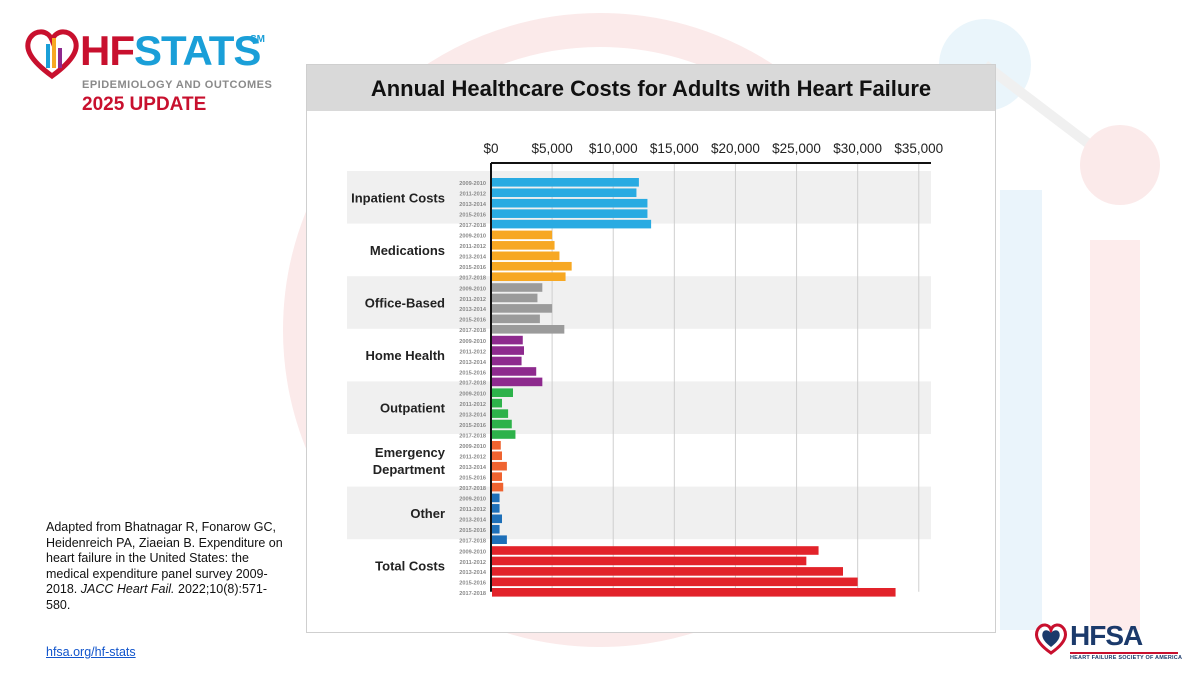  What do you see at coordinates (407, 250) in the screenshot?
I see `category-label: Medications` at bounding box center [407, 250].